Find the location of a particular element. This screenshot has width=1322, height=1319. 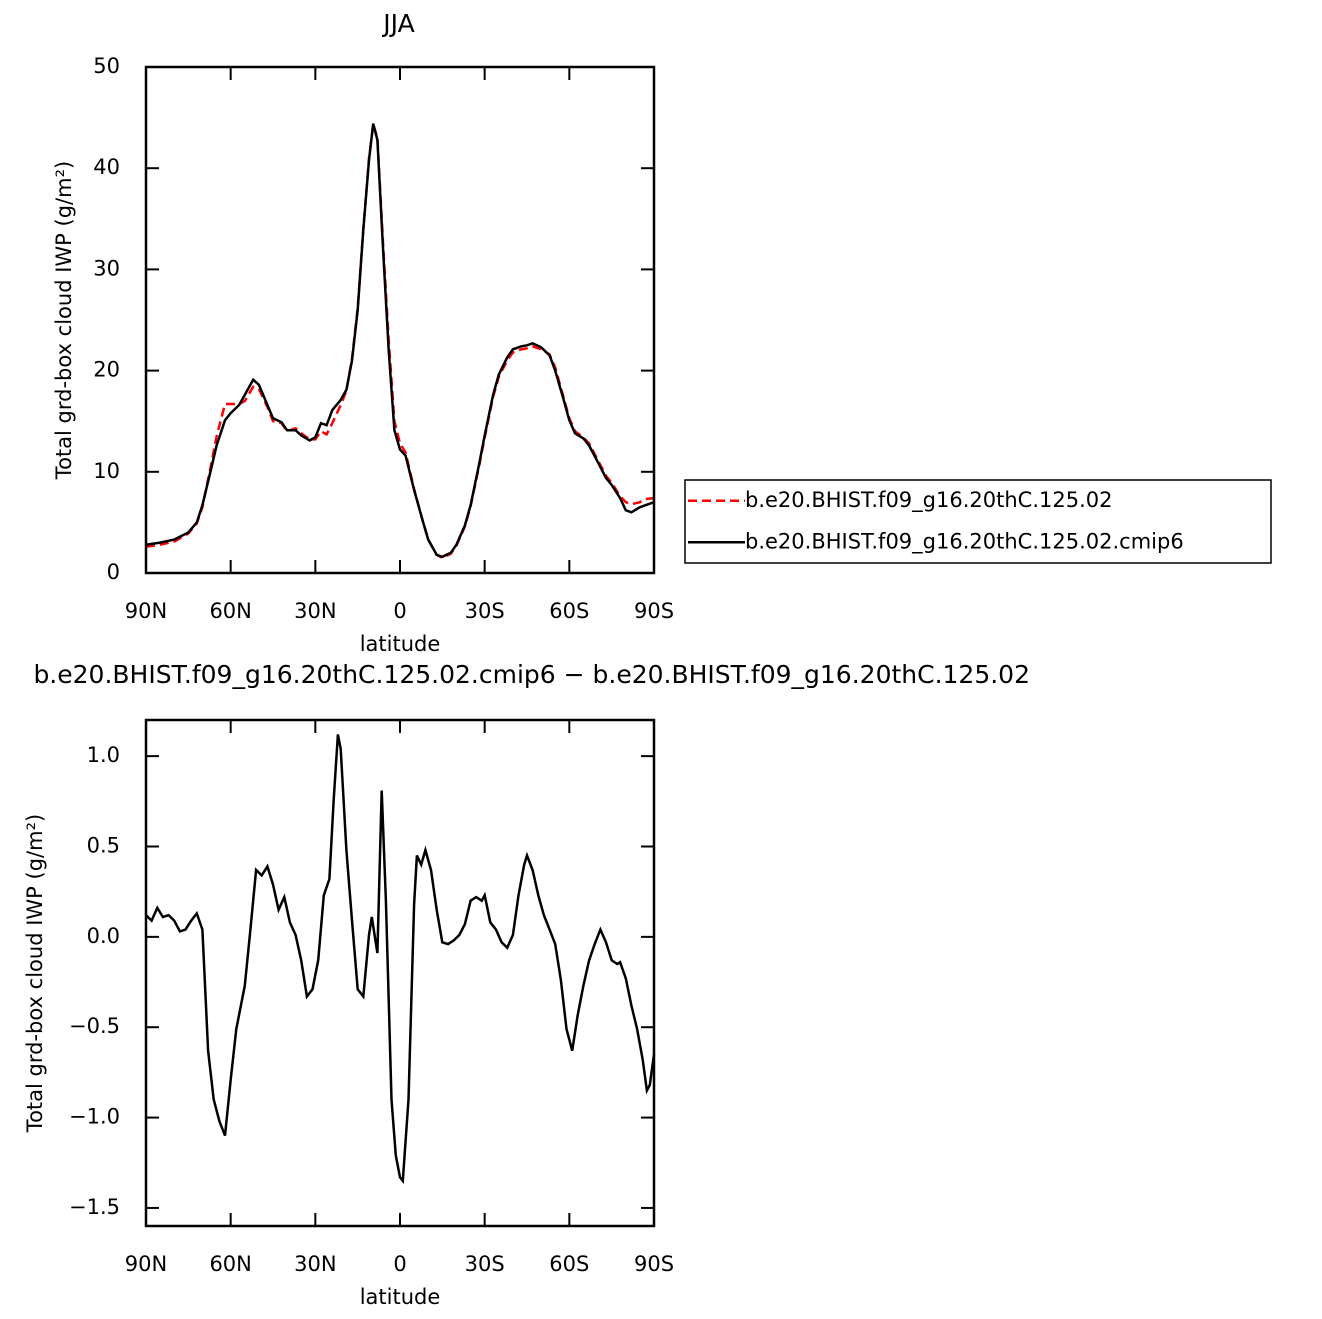

legend-box is located at coordinates (978, 521).